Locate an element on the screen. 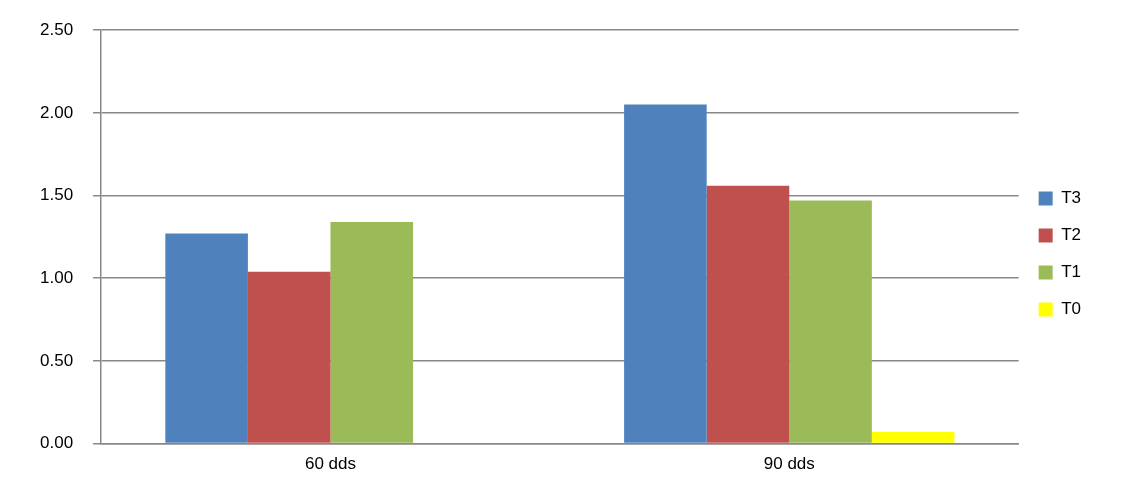 Image resolution: width=1121 pixels, height=488 pixels. y-tick-label: 2.50 is located at coordinates (56, 29).